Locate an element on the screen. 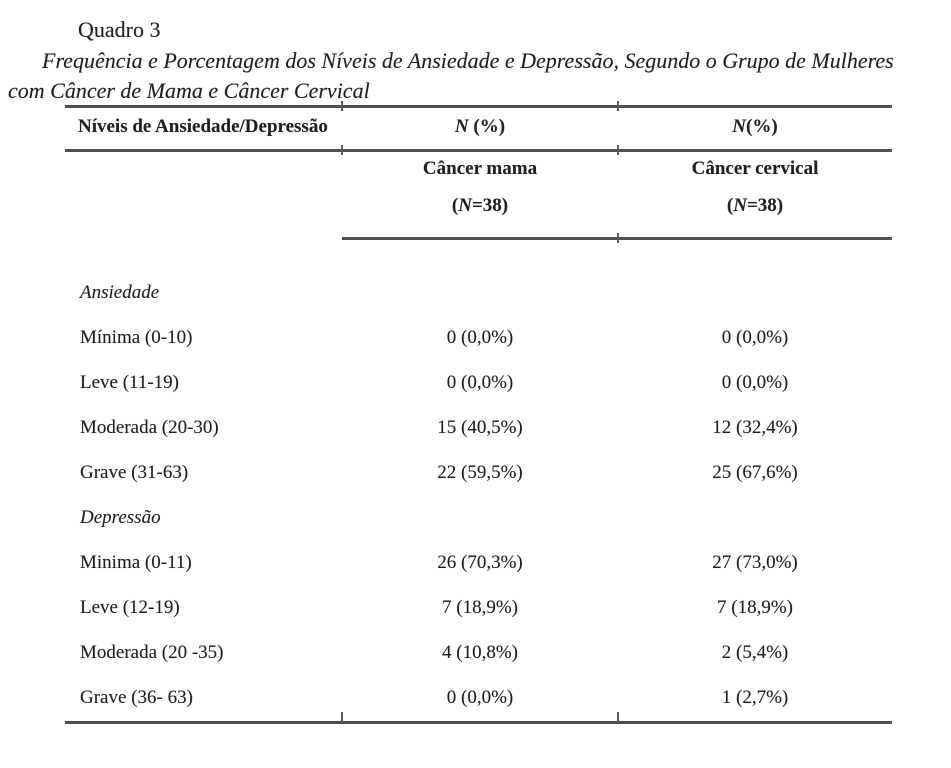  group-cervical-n: (N=38) is located at coordinates (755, 206).